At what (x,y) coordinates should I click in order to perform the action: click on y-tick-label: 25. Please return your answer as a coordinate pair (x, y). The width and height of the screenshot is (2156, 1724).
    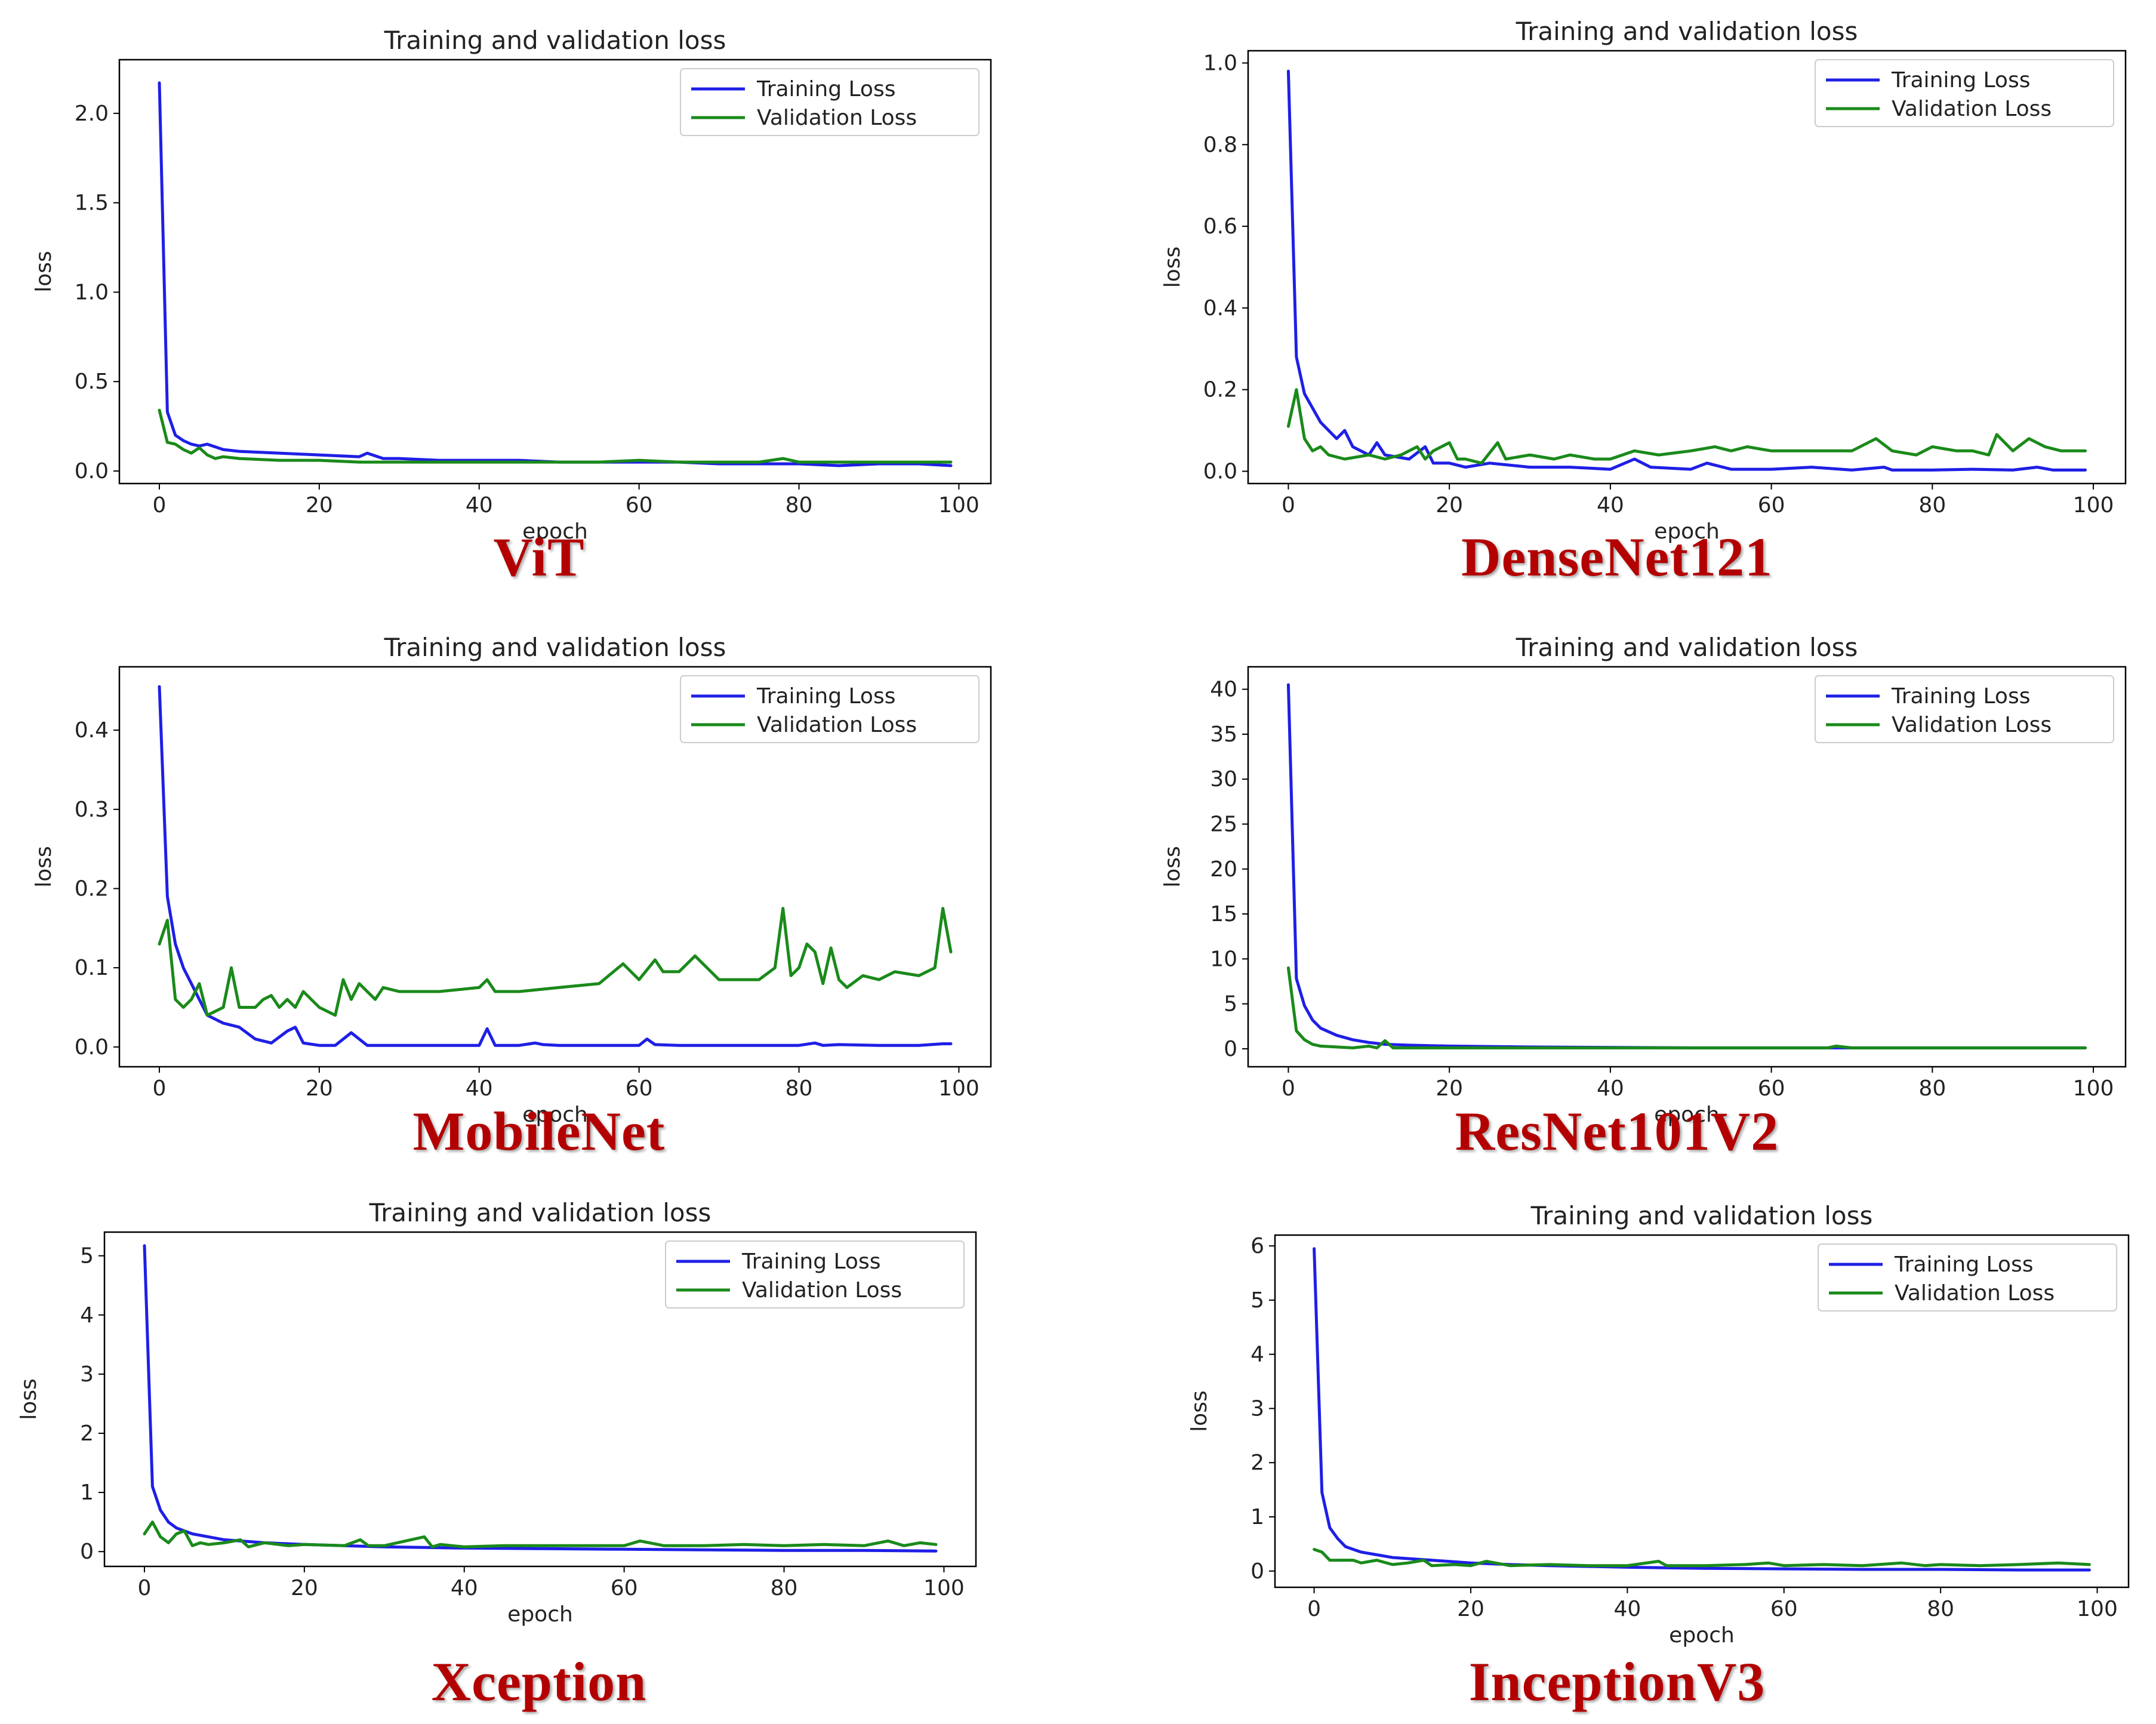
    Looking at the image, I should click on (1223, 824).